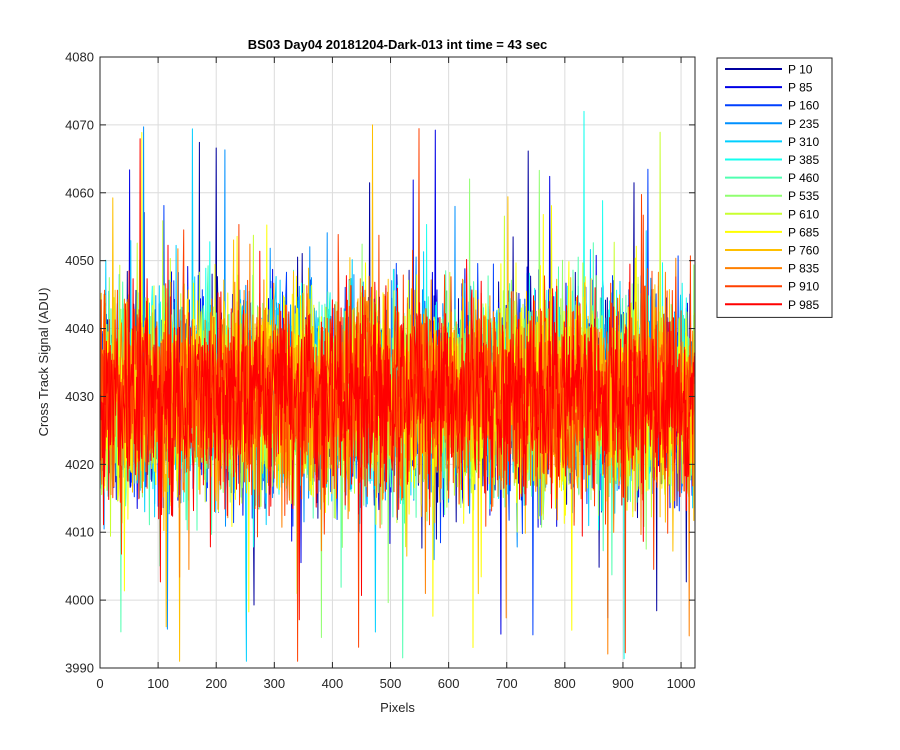  Describe the element at coordinates (79, 328) in the screenshot. I see `y-tick-label: 4040` at that location.